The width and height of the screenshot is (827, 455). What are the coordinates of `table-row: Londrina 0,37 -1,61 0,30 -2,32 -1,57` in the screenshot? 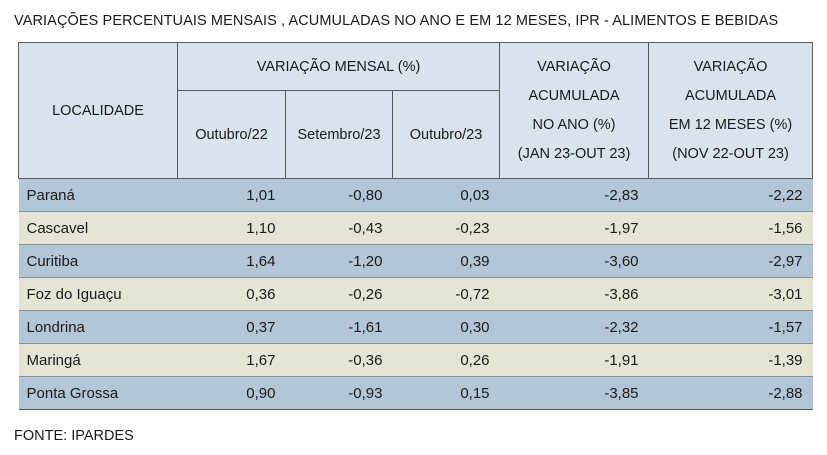 It's located at (415, 327).